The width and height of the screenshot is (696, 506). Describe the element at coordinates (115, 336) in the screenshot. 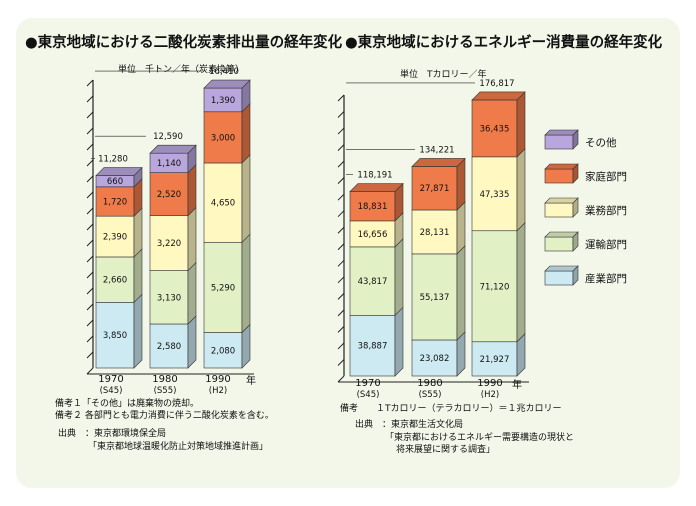

I see `co2-value-label: 3,850` at that location.